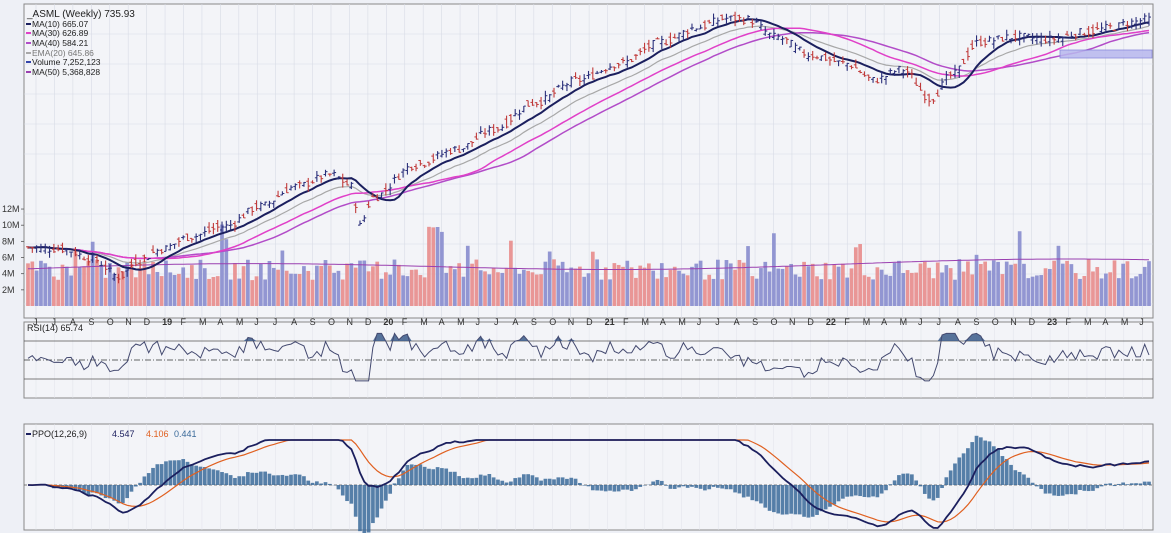 The image size is (1171, 533). Describe the element at coordinates (1141, 322) in the screenshot. I see `x-tick-label: J` at that location.